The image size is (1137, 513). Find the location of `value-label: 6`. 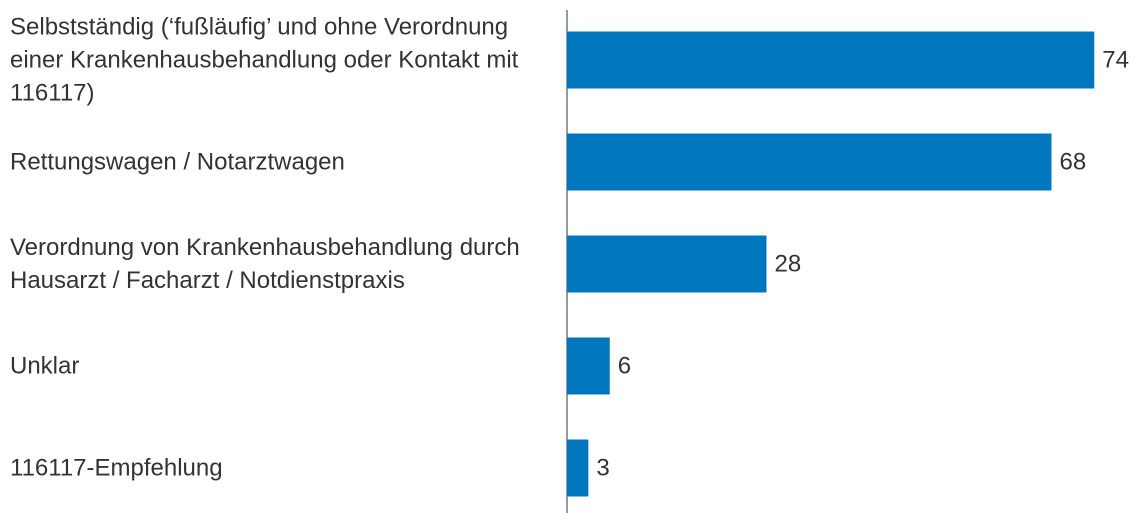

value-label: 6 is located at coordinates (624, 365).